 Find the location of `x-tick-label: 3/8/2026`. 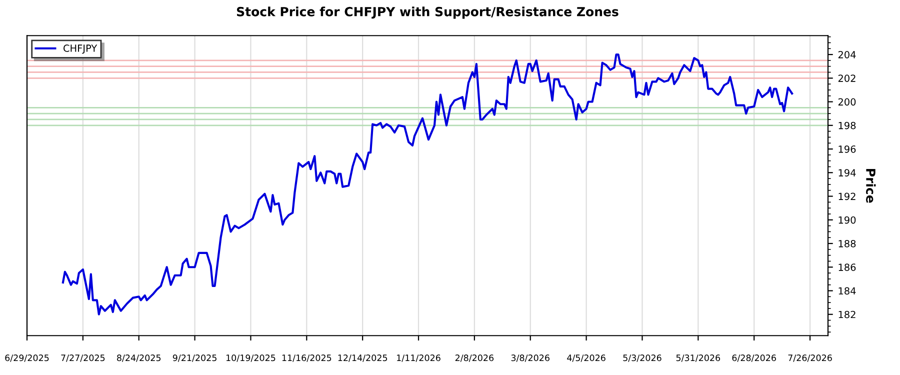

x-tick-label: 3/8/2026 is located at coordinates (530, 358).